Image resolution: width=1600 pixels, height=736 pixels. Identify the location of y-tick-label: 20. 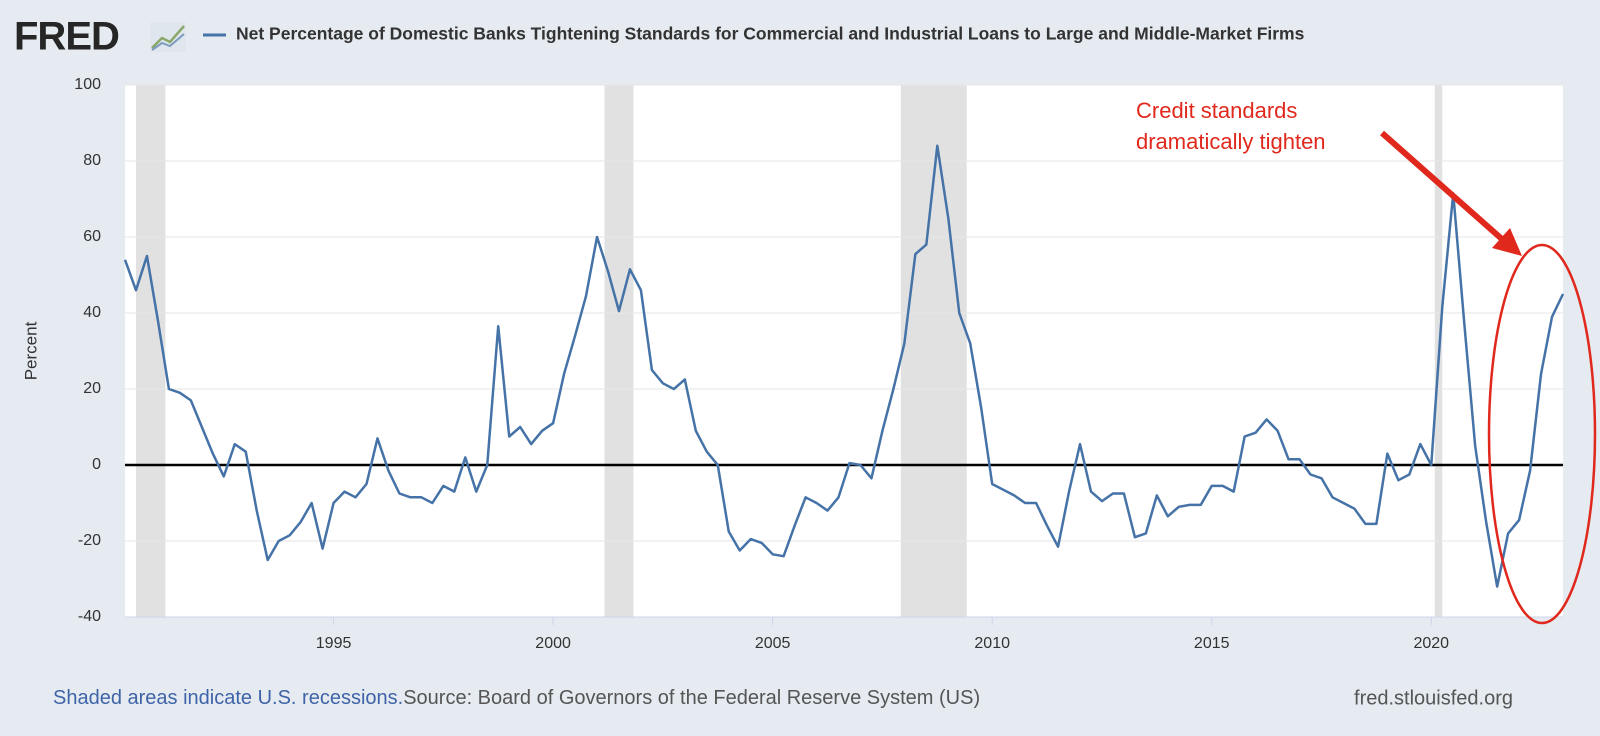
(92, 388).